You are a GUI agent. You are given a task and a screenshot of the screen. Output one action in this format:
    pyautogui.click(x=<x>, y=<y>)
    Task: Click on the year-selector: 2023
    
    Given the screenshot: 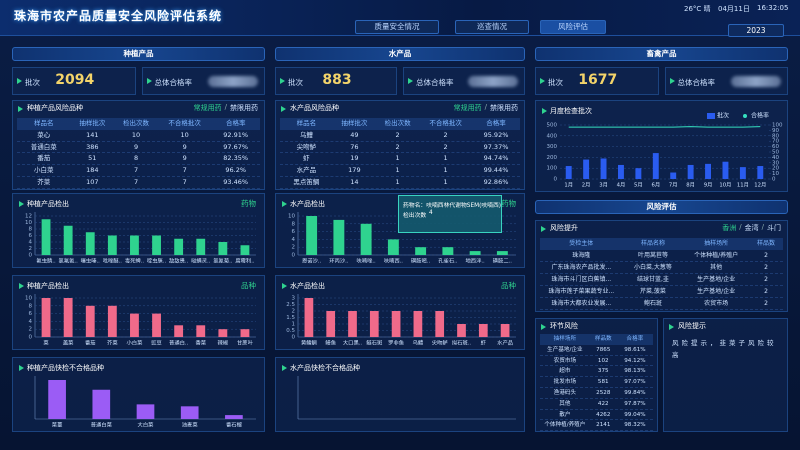 What is the action you would take?
    pyautogui.click(x=756, y=30)
    